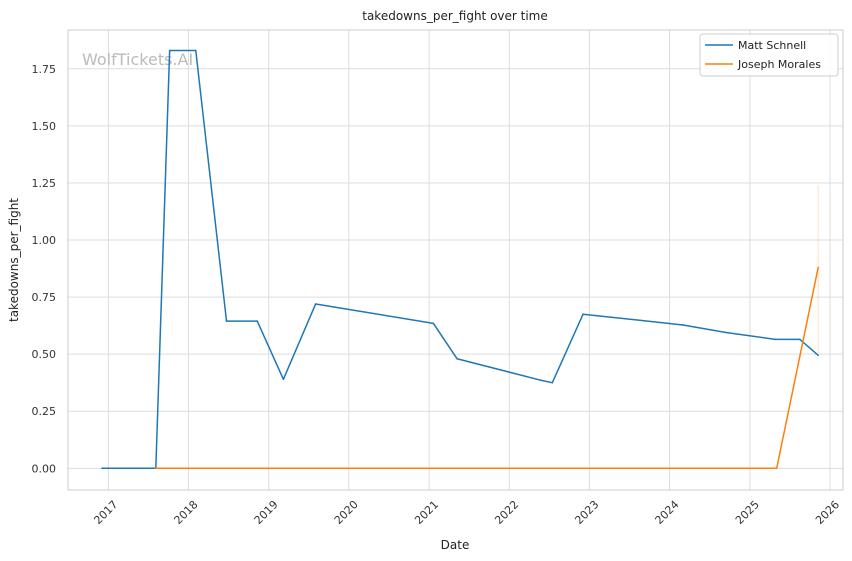 This screenshot has width=852, height=561. What do you see at coordinates (455, 545) in the screenshot?
I see `x-axis-title: Date` at bounding box center [455, 545].